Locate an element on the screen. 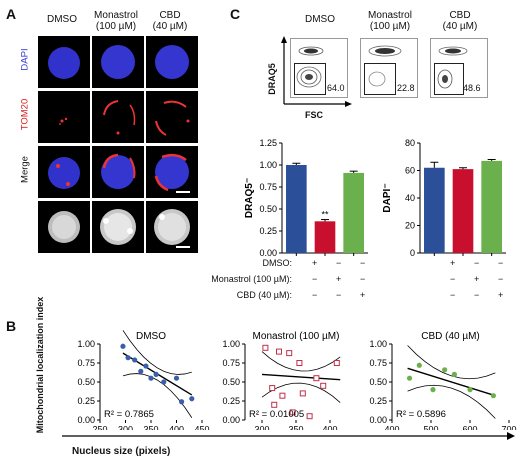  y-axis-label: DAPI⁻ is located at coordinates (387, 197).